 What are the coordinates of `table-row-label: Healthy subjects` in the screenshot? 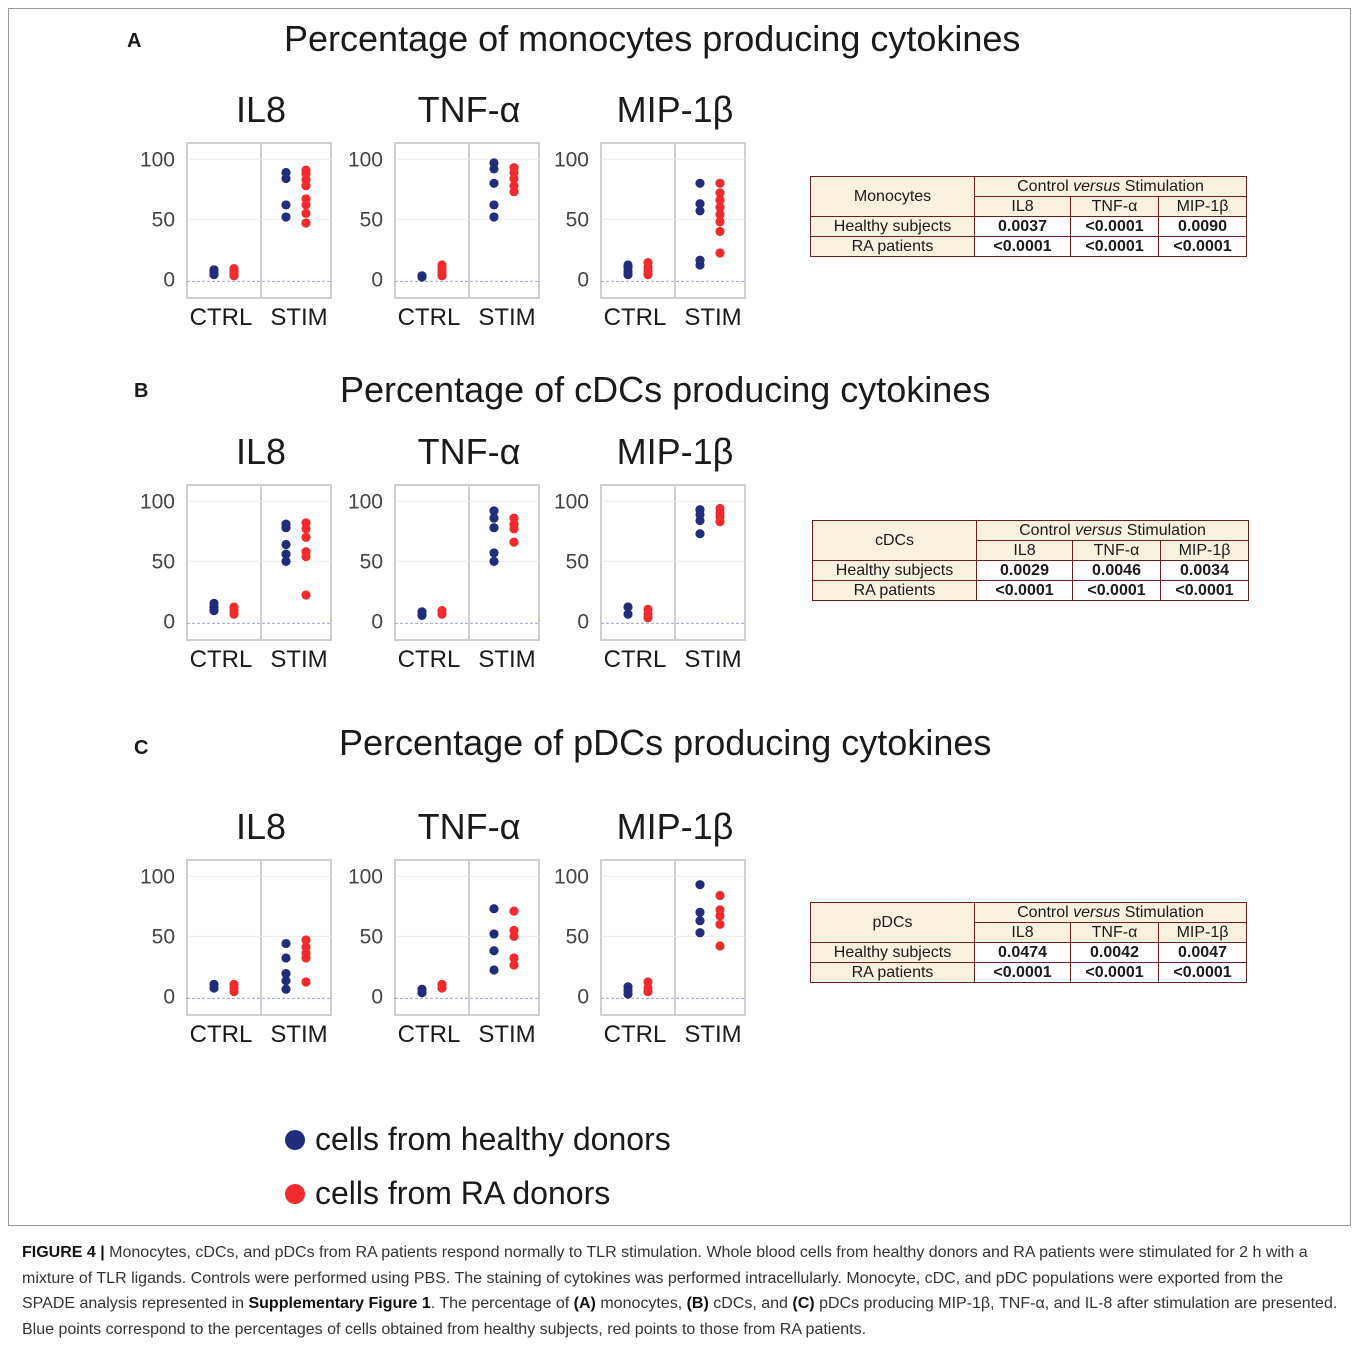 It's located at (892, 226).